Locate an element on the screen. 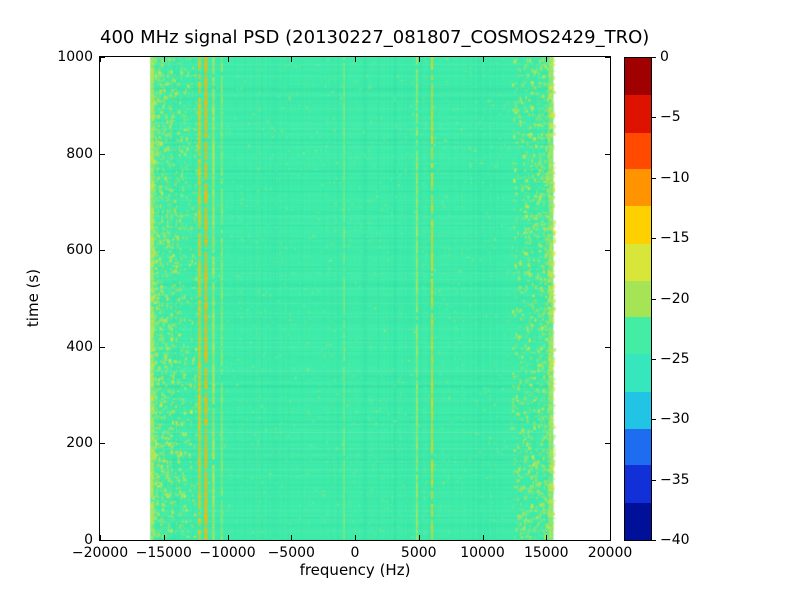 This screenshot has width=800, height=600. y-tick-label: 1000 is located at coordinates (75, 57).